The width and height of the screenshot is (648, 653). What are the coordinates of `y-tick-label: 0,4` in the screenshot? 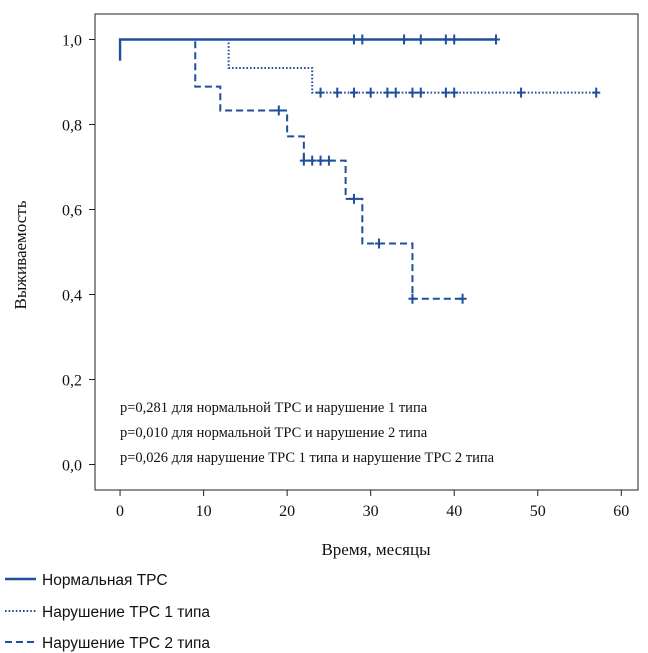 It's located at (72, 296).